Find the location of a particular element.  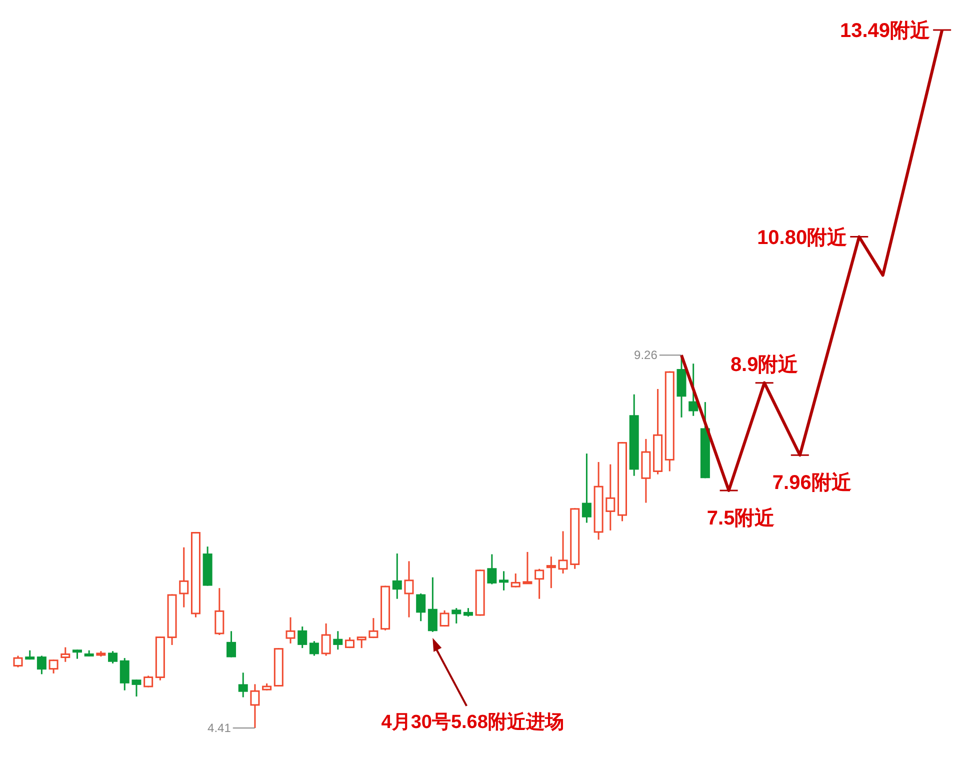

annotation: 7.96附近 is located at coordinates (812, 482).